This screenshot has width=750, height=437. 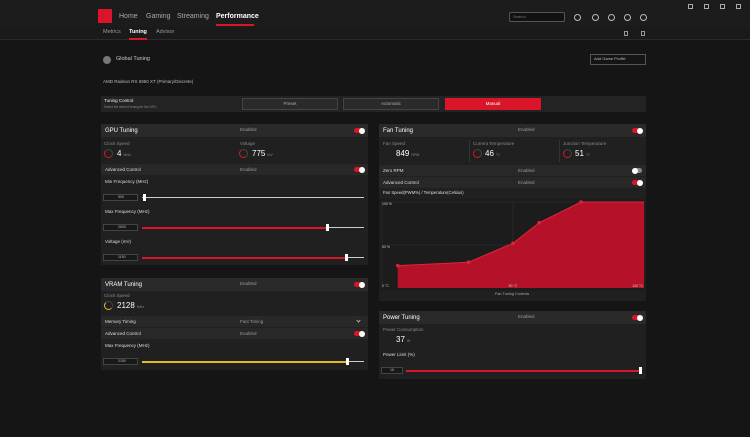 I want to click on value: Power Limit (%), so click(x=399, y=354).